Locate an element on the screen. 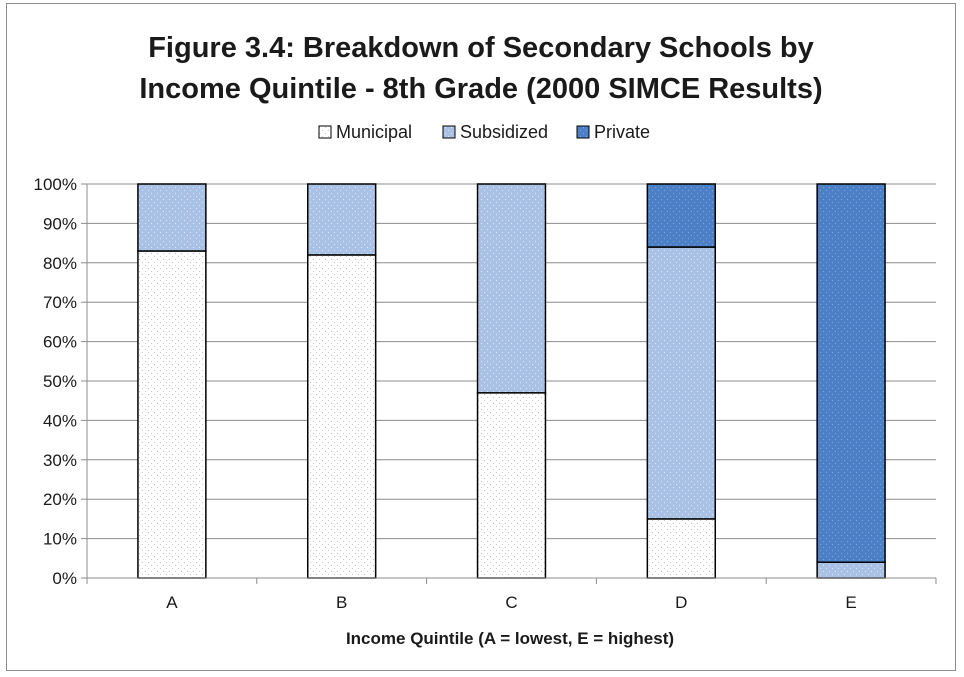 Image resolution: width=964 pixels, height=677 pixels. legend: Municipal Subsidized Private is located at coordinates (484, 132).